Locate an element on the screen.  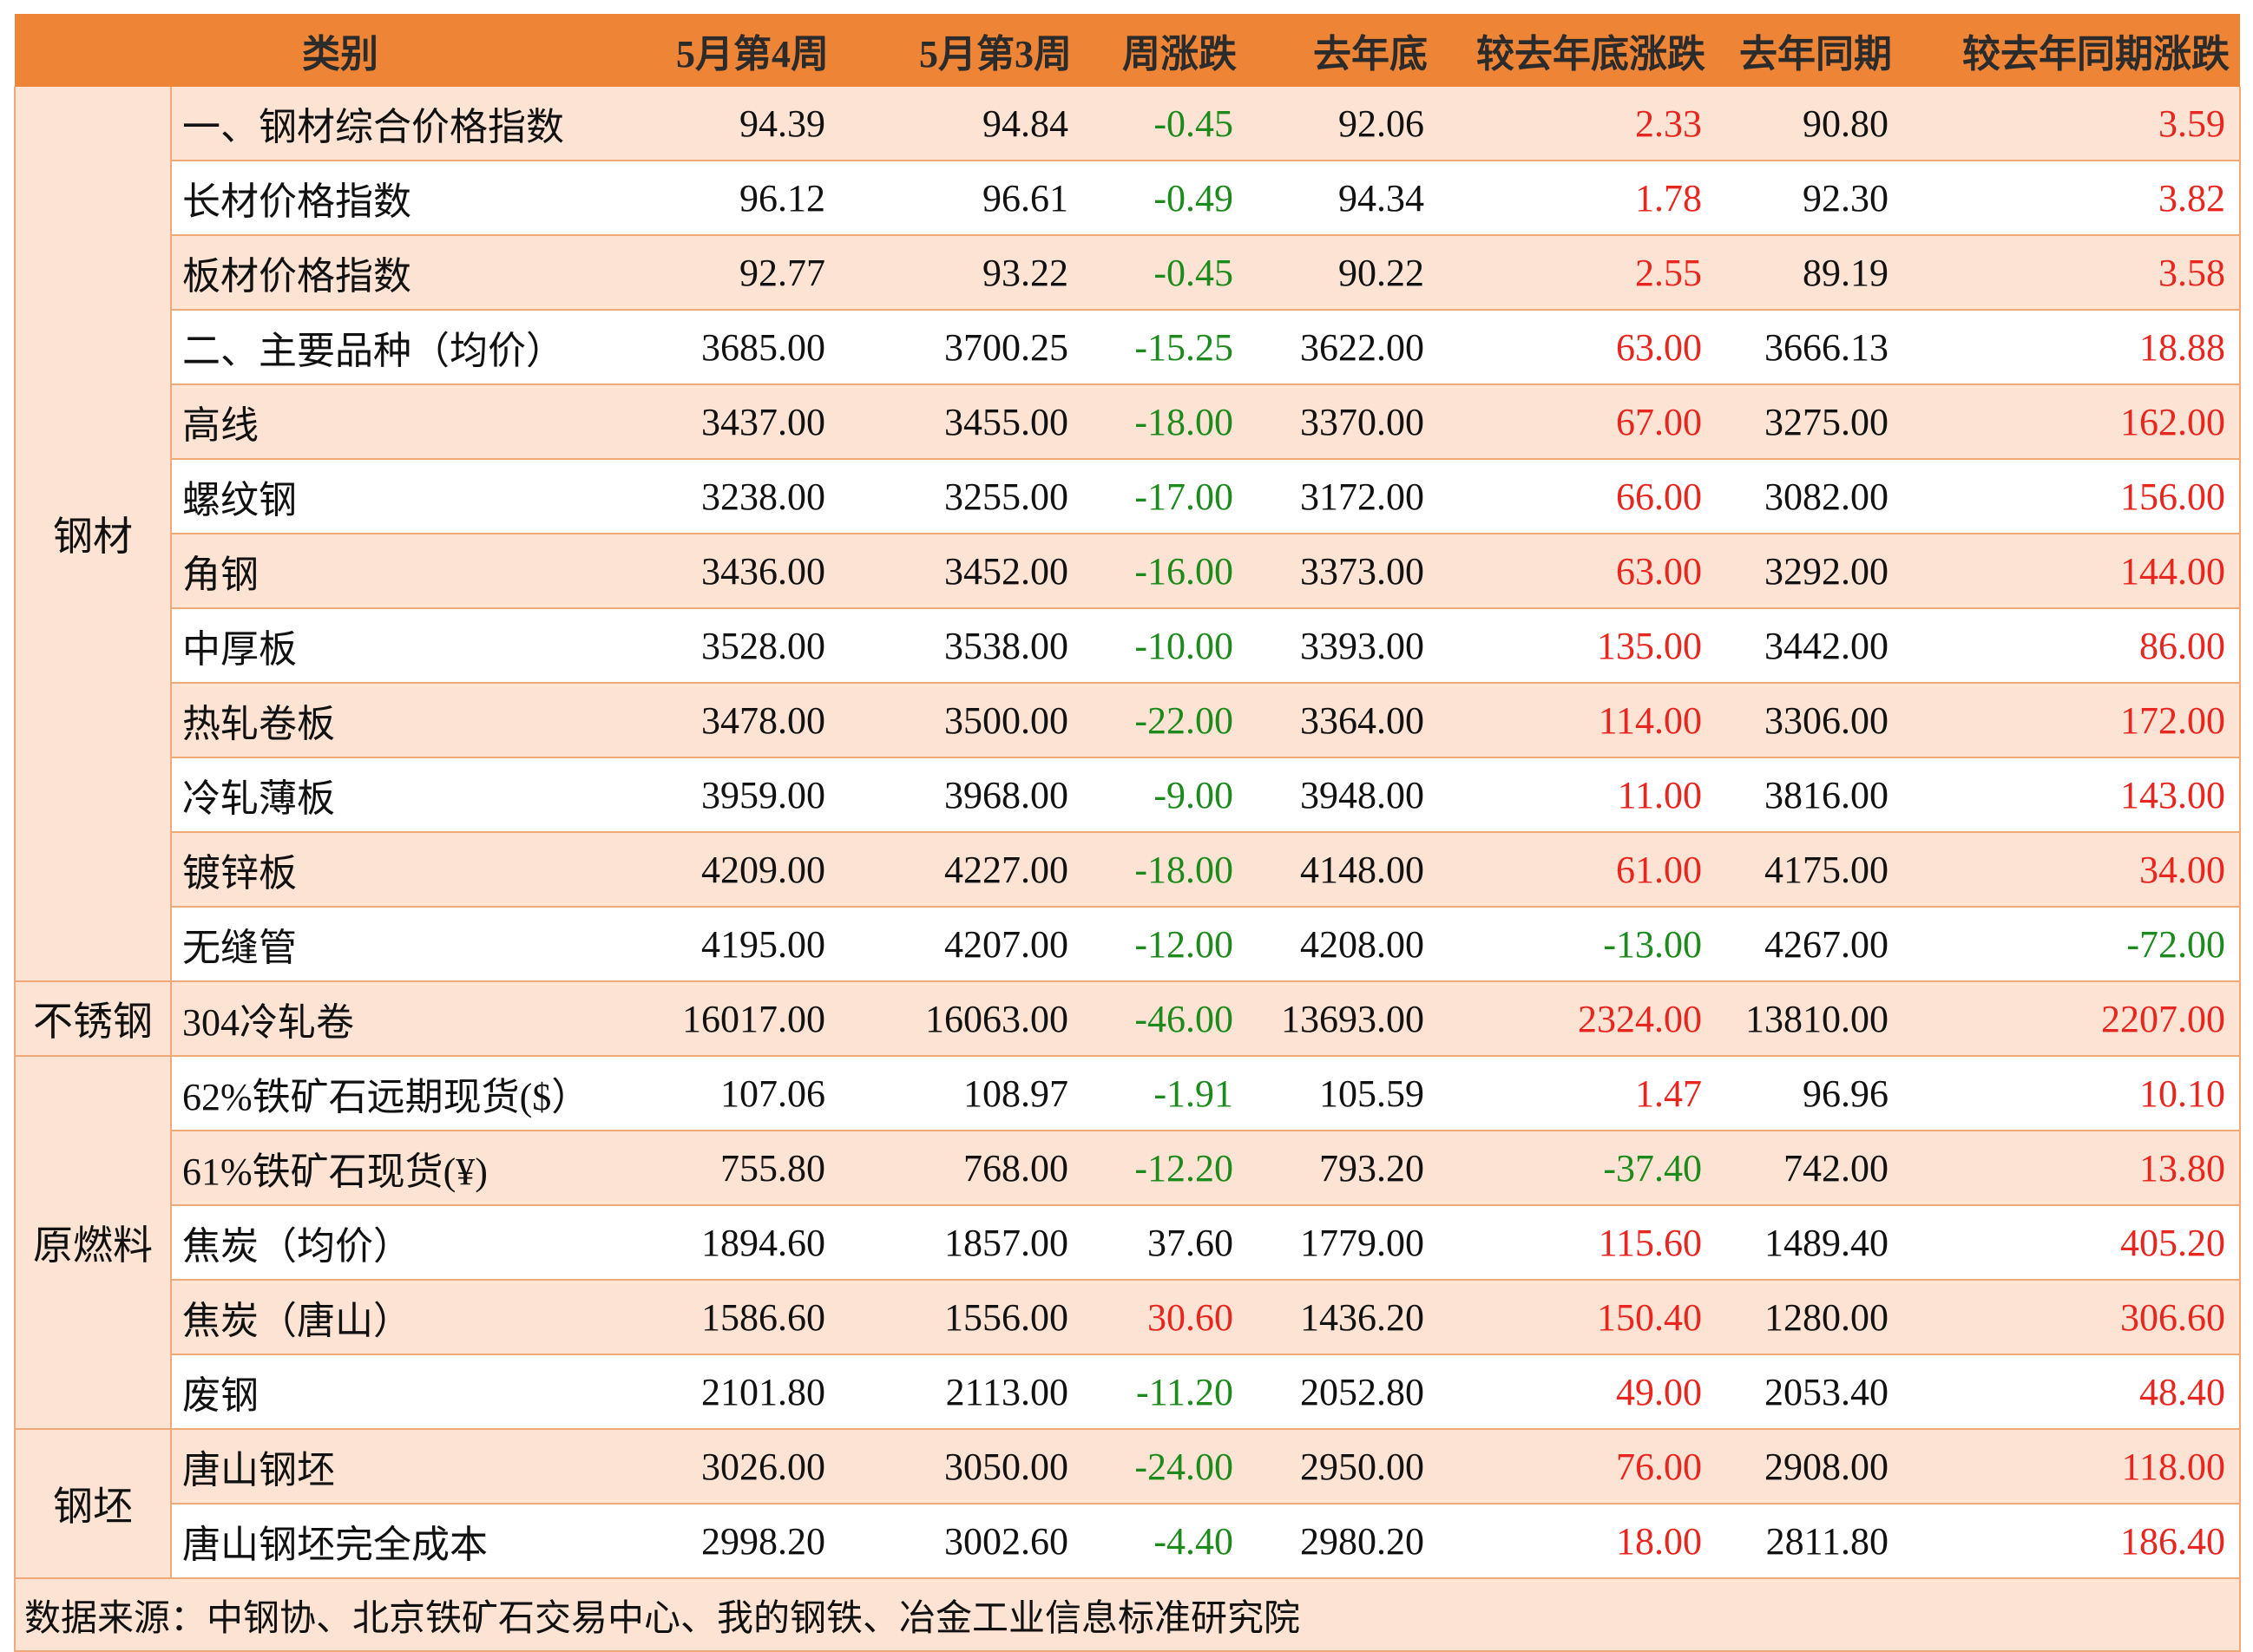
cell-chg: -16.00 is located at coordinates (1165, 571).